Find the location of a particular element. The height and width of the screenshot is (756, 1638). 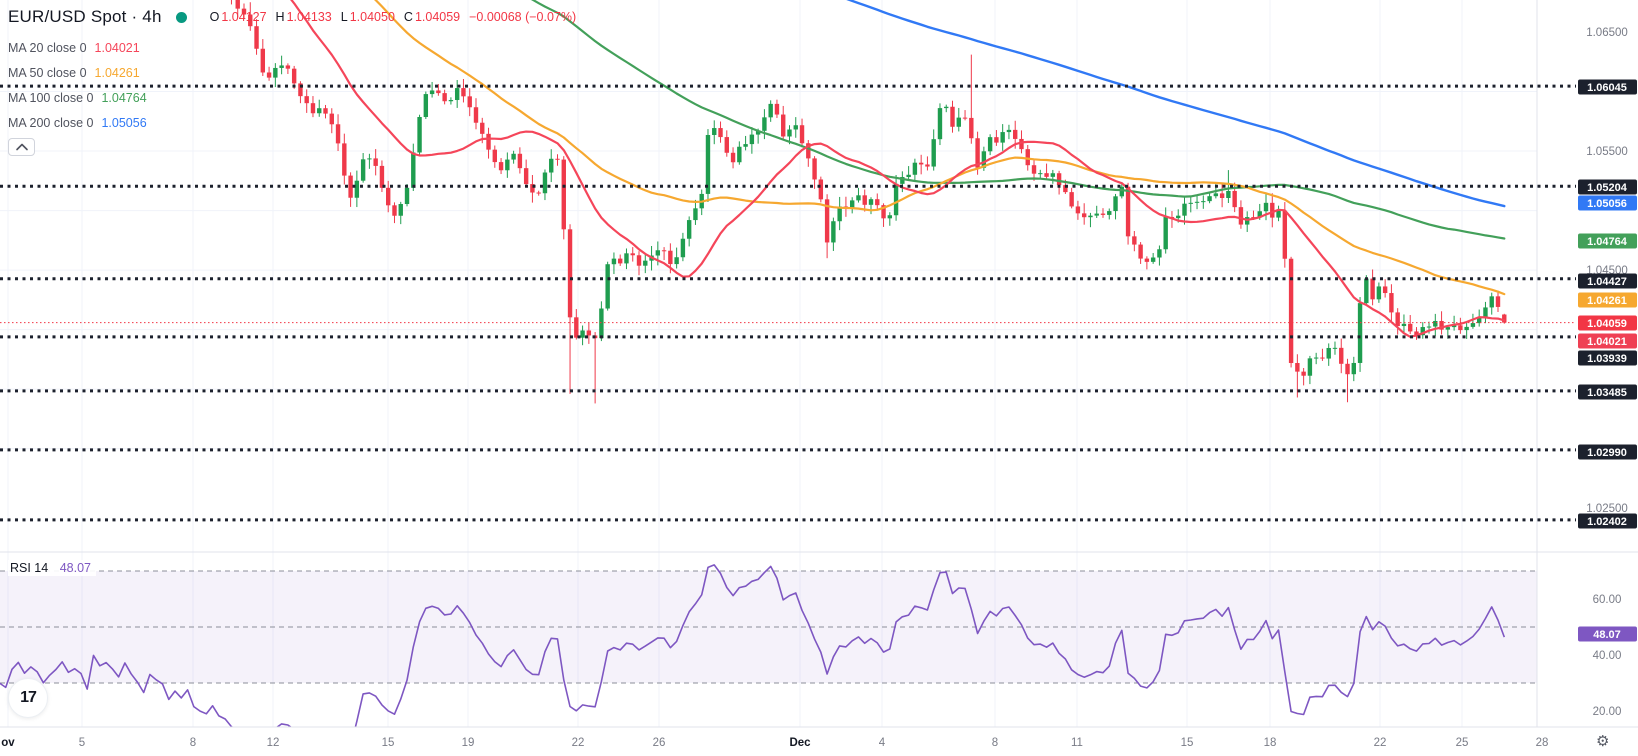

price-badge: 1.03485 is located at coordinates (1607, 392).